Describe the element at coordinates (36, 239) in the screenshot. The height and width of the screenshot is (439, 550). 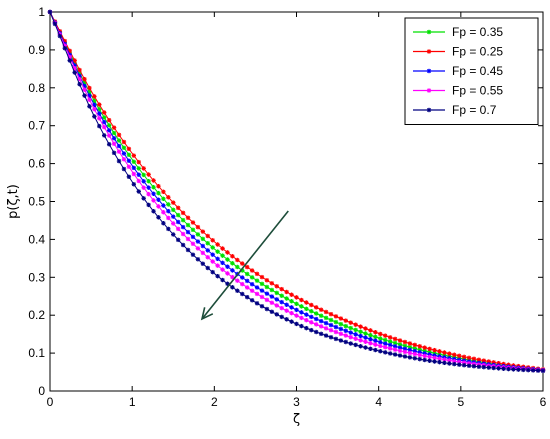
I see `y-tick-label: 0.4` at that location.